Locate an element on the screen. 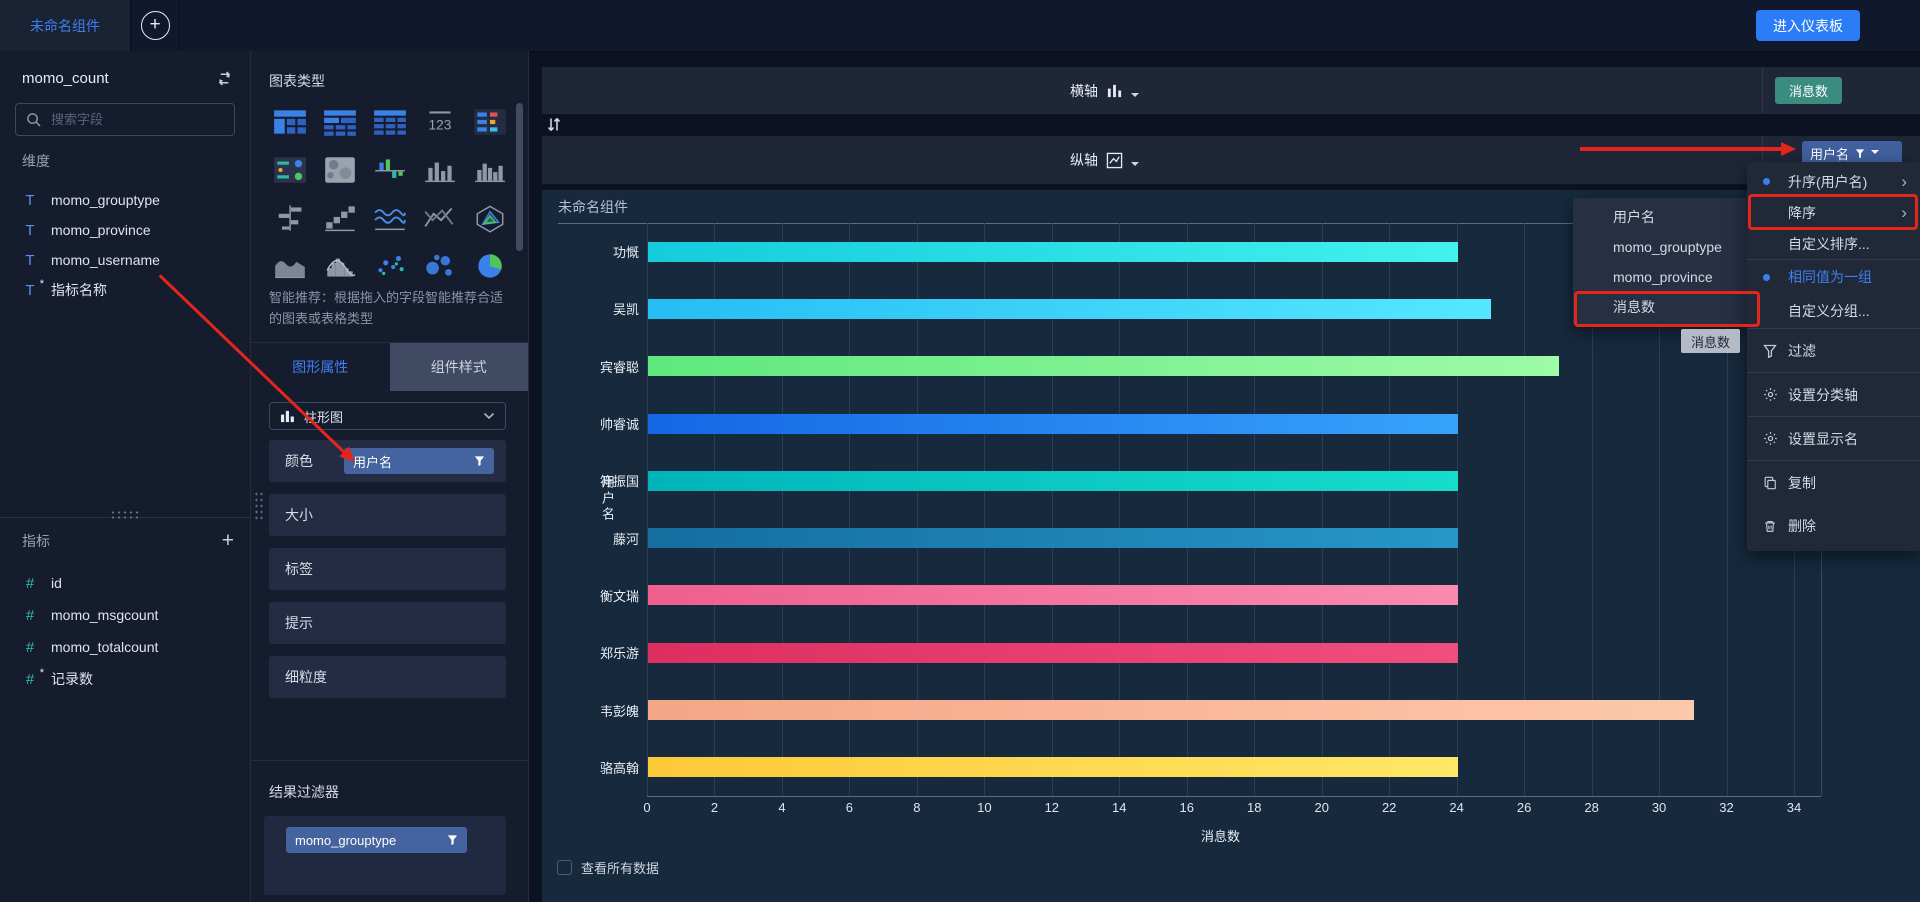 Image resolution: width=1920 pixels, height=902 pixels. table-header-icon is located at coordinates (340, 122).